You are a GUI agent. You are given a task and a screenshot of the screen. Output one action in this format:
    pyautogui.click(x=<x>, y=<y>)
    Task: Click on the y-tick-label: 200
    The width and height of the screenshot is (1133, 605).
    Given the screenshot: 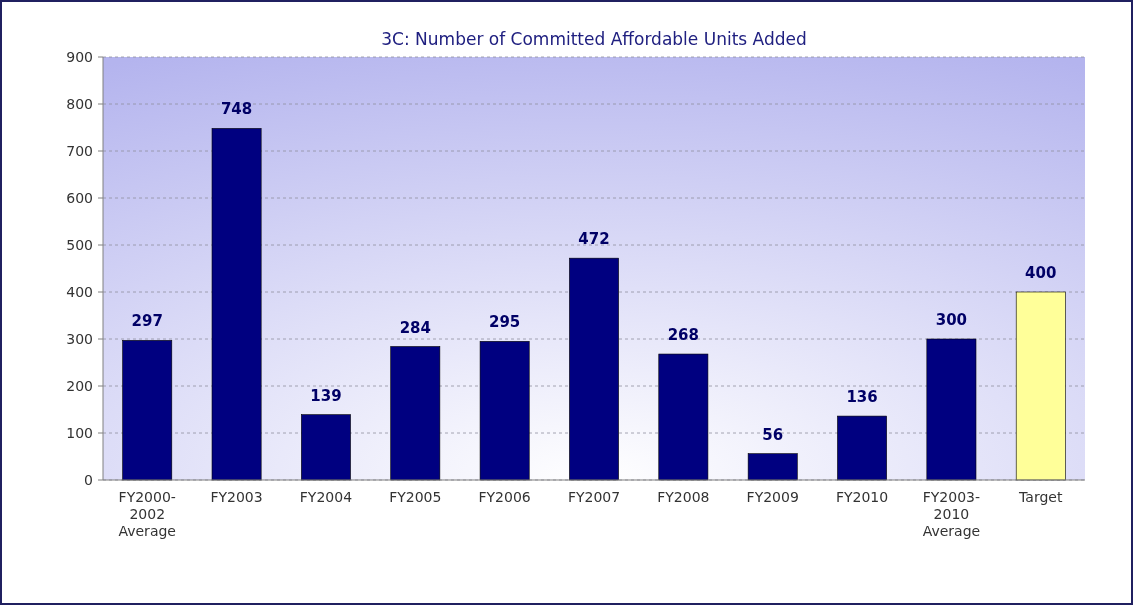 What is the action you would take?
    pyautogui.click(x=79, y=385)
    